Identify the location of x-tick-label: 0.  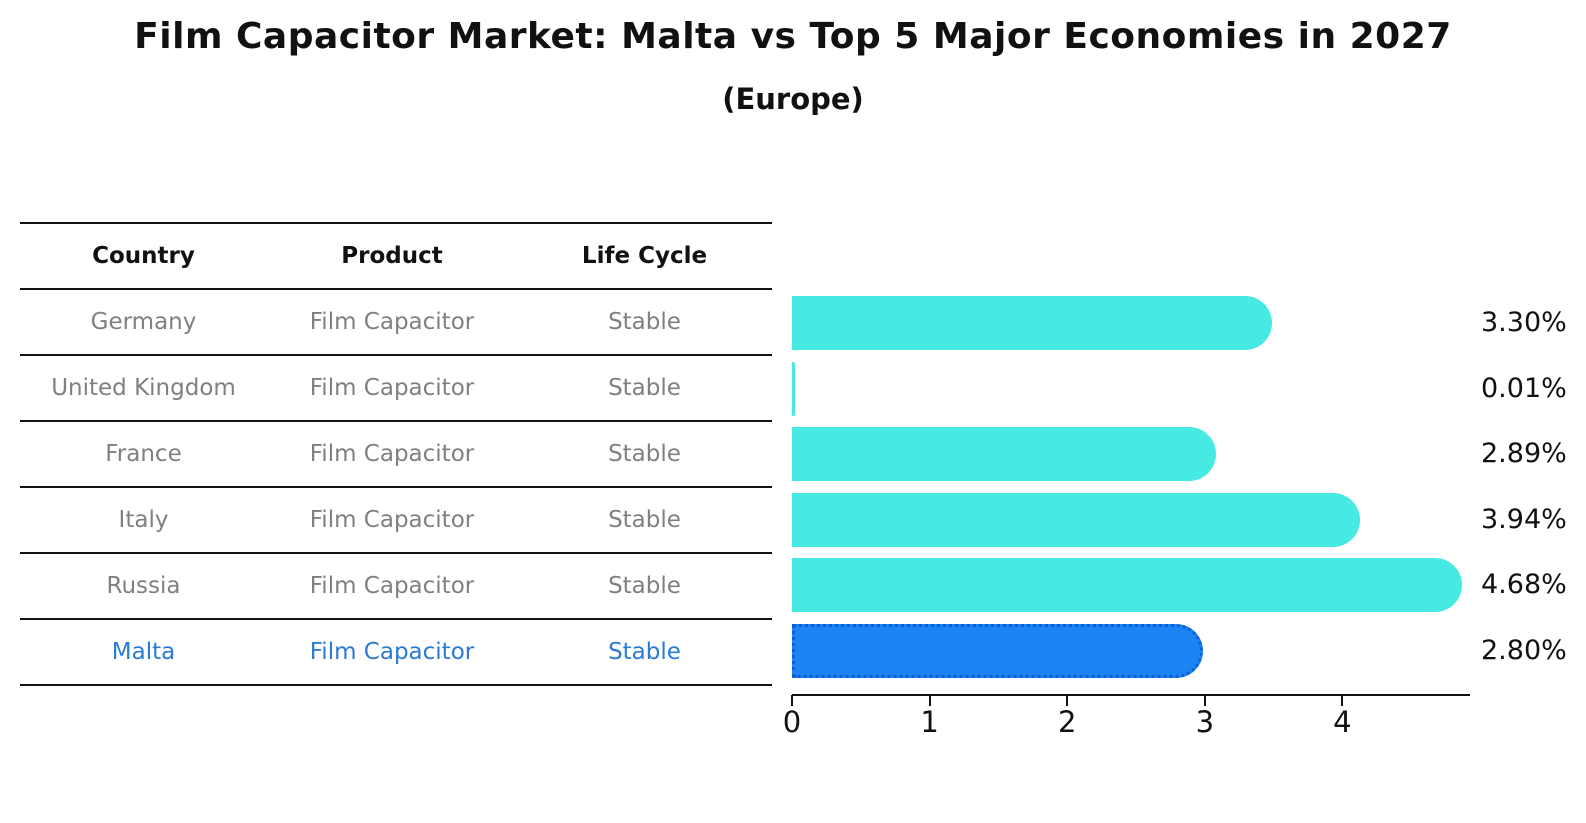
(792, 722).